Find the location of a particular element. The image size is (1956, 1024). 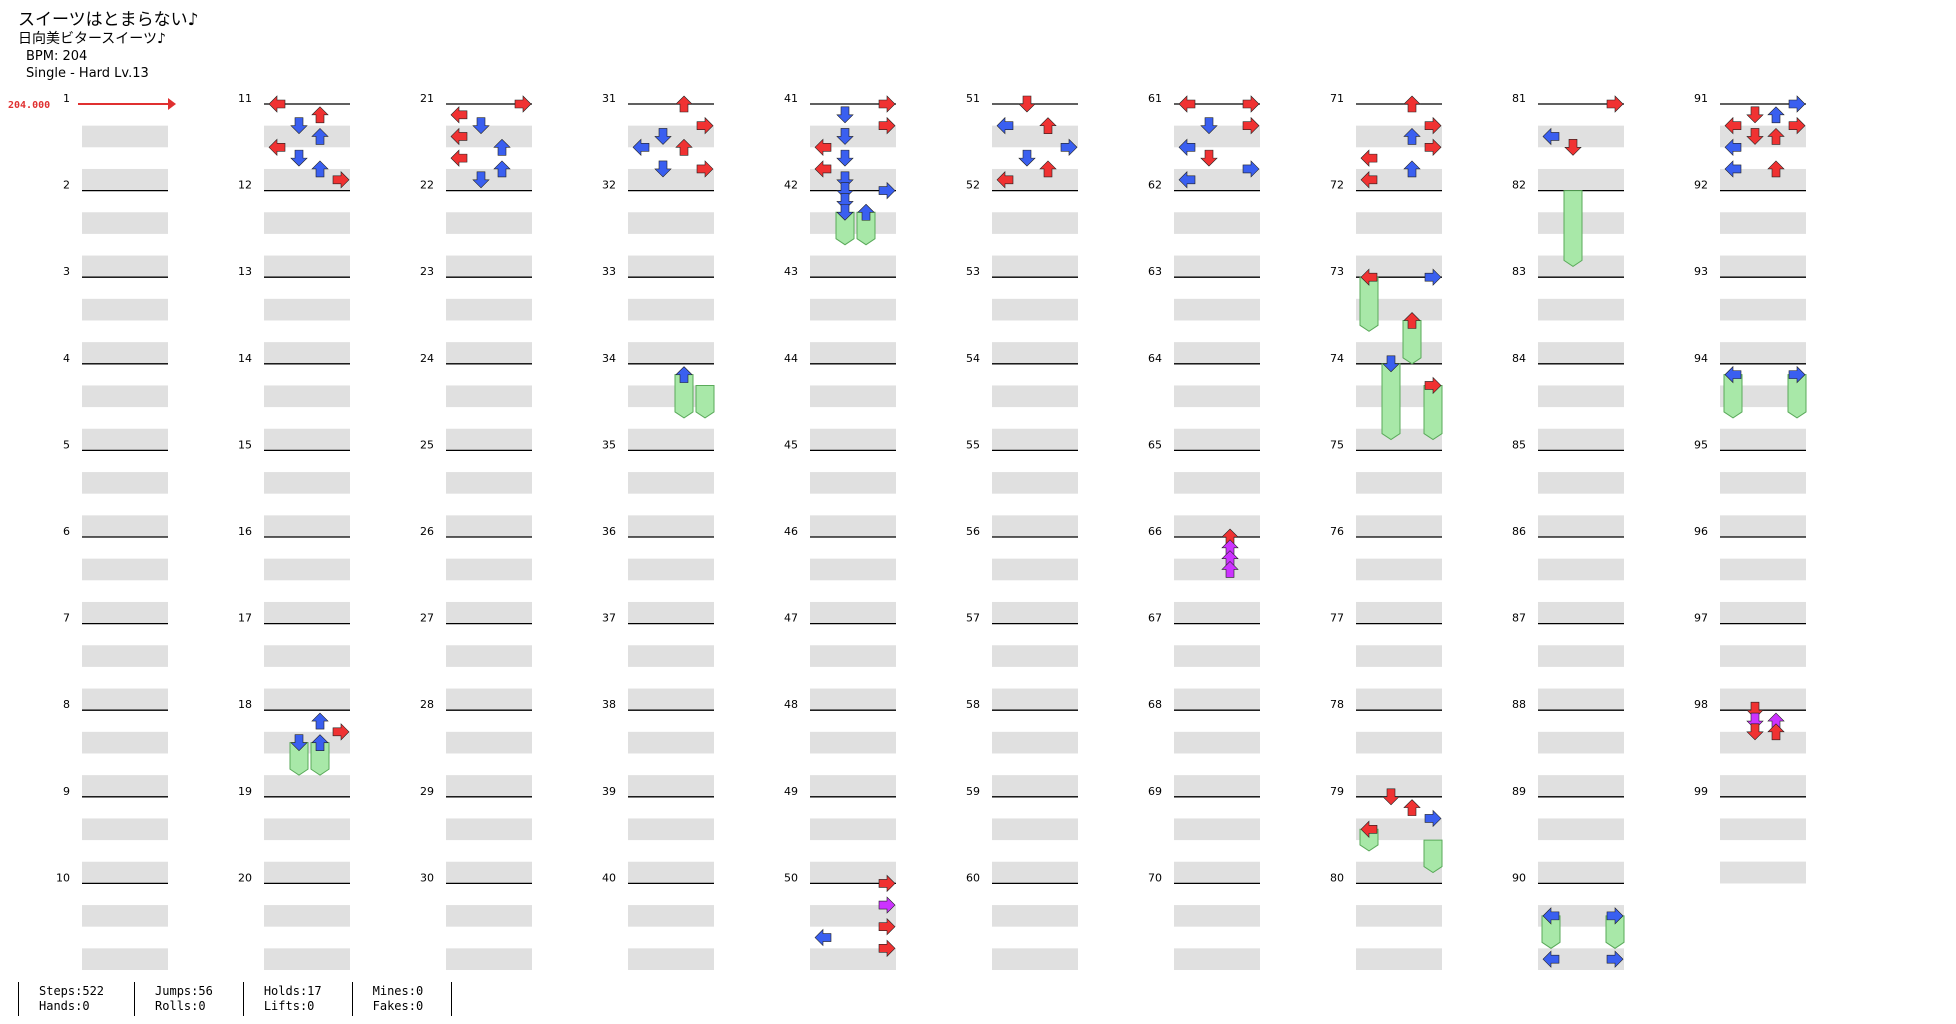

stat-value: Jumps:56 is located at coordinates (184, 991).